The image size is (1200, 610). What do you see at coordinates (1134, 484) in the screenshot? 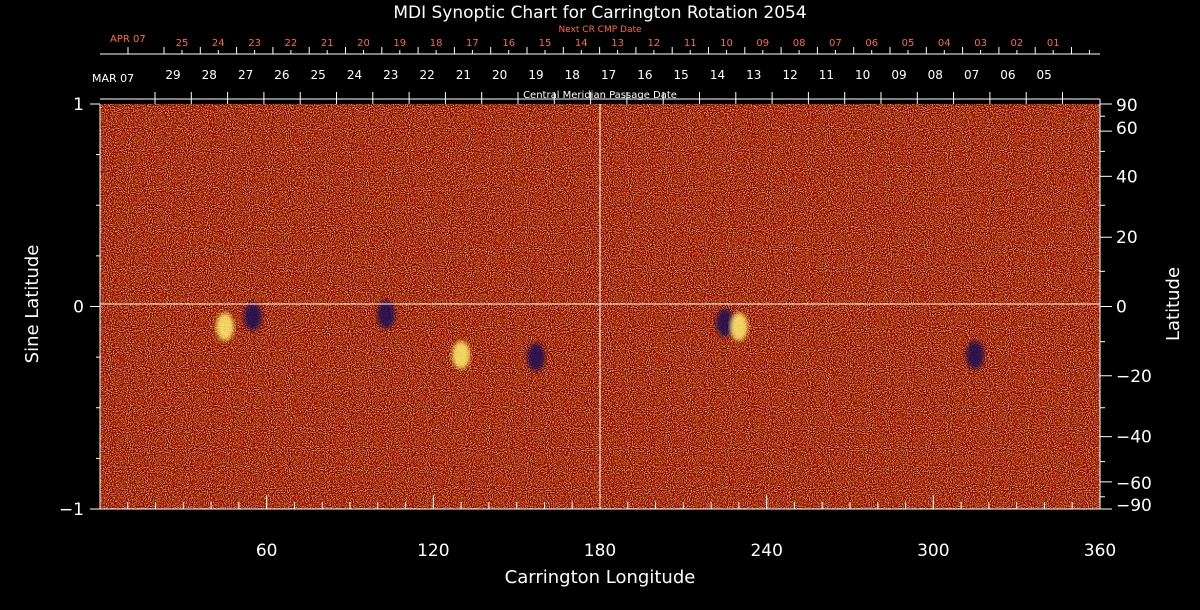
I see `y-right-tick-label: −60` at bounding box center [1134, 484].